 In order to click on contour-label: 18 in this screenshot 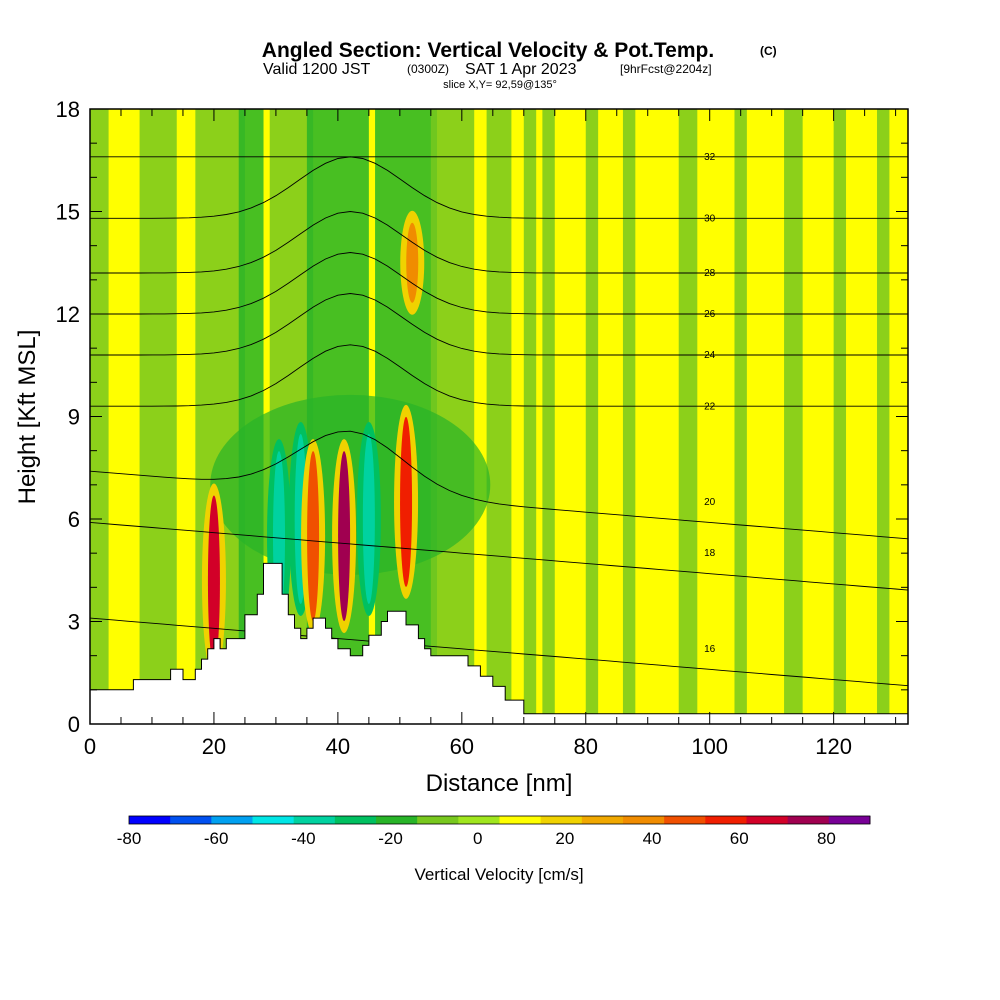, I will do `click(710, 553)`.